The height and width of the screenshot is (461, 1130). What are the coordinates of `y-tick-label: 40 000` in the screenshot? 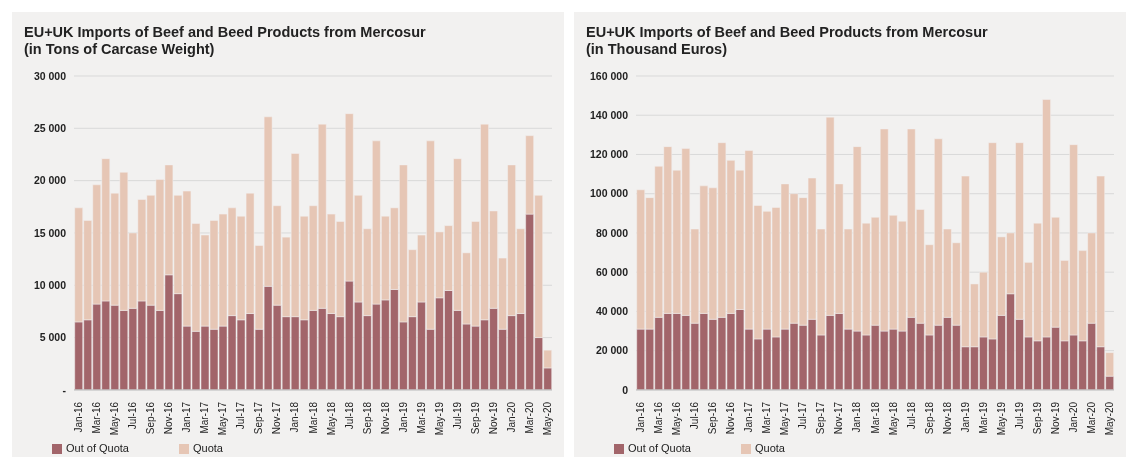 It's located at (612, 311).